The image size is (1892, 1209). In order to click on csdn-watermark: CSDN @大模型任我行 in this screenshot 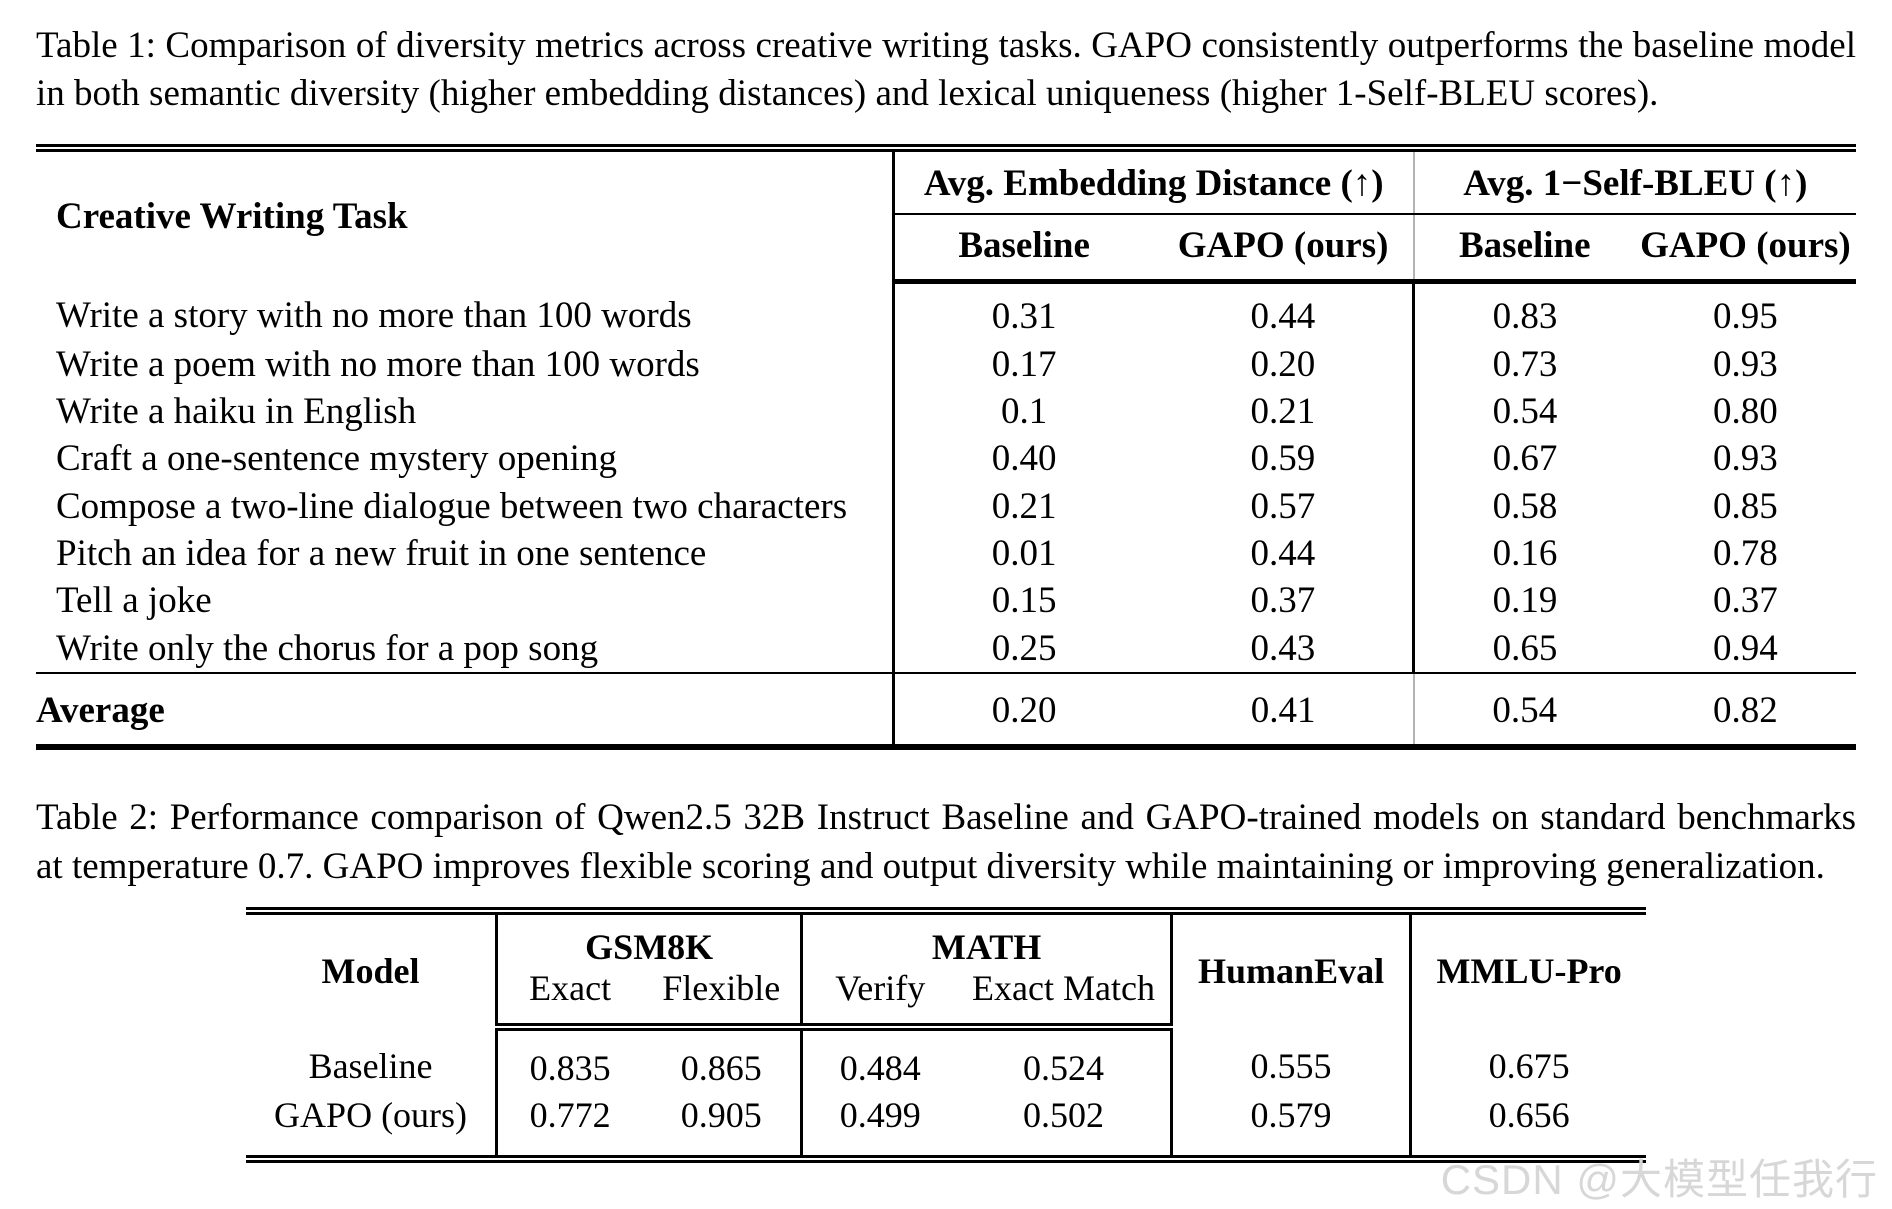, I will do `click(1659, 1179)`.